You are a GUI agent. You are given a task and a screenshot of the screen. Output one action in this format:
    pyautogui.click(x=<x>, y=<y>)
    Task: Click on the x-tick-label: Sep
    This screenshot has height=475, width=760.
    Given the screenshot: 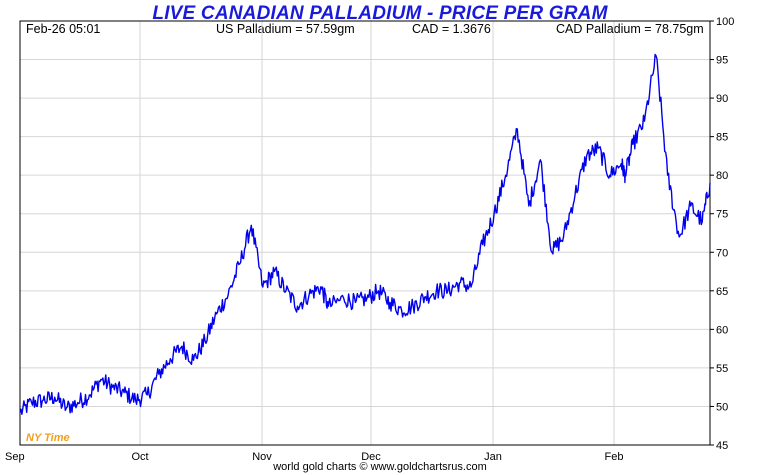 What is the action you would take?
    pyautogui.click(x=15, y=457)
    